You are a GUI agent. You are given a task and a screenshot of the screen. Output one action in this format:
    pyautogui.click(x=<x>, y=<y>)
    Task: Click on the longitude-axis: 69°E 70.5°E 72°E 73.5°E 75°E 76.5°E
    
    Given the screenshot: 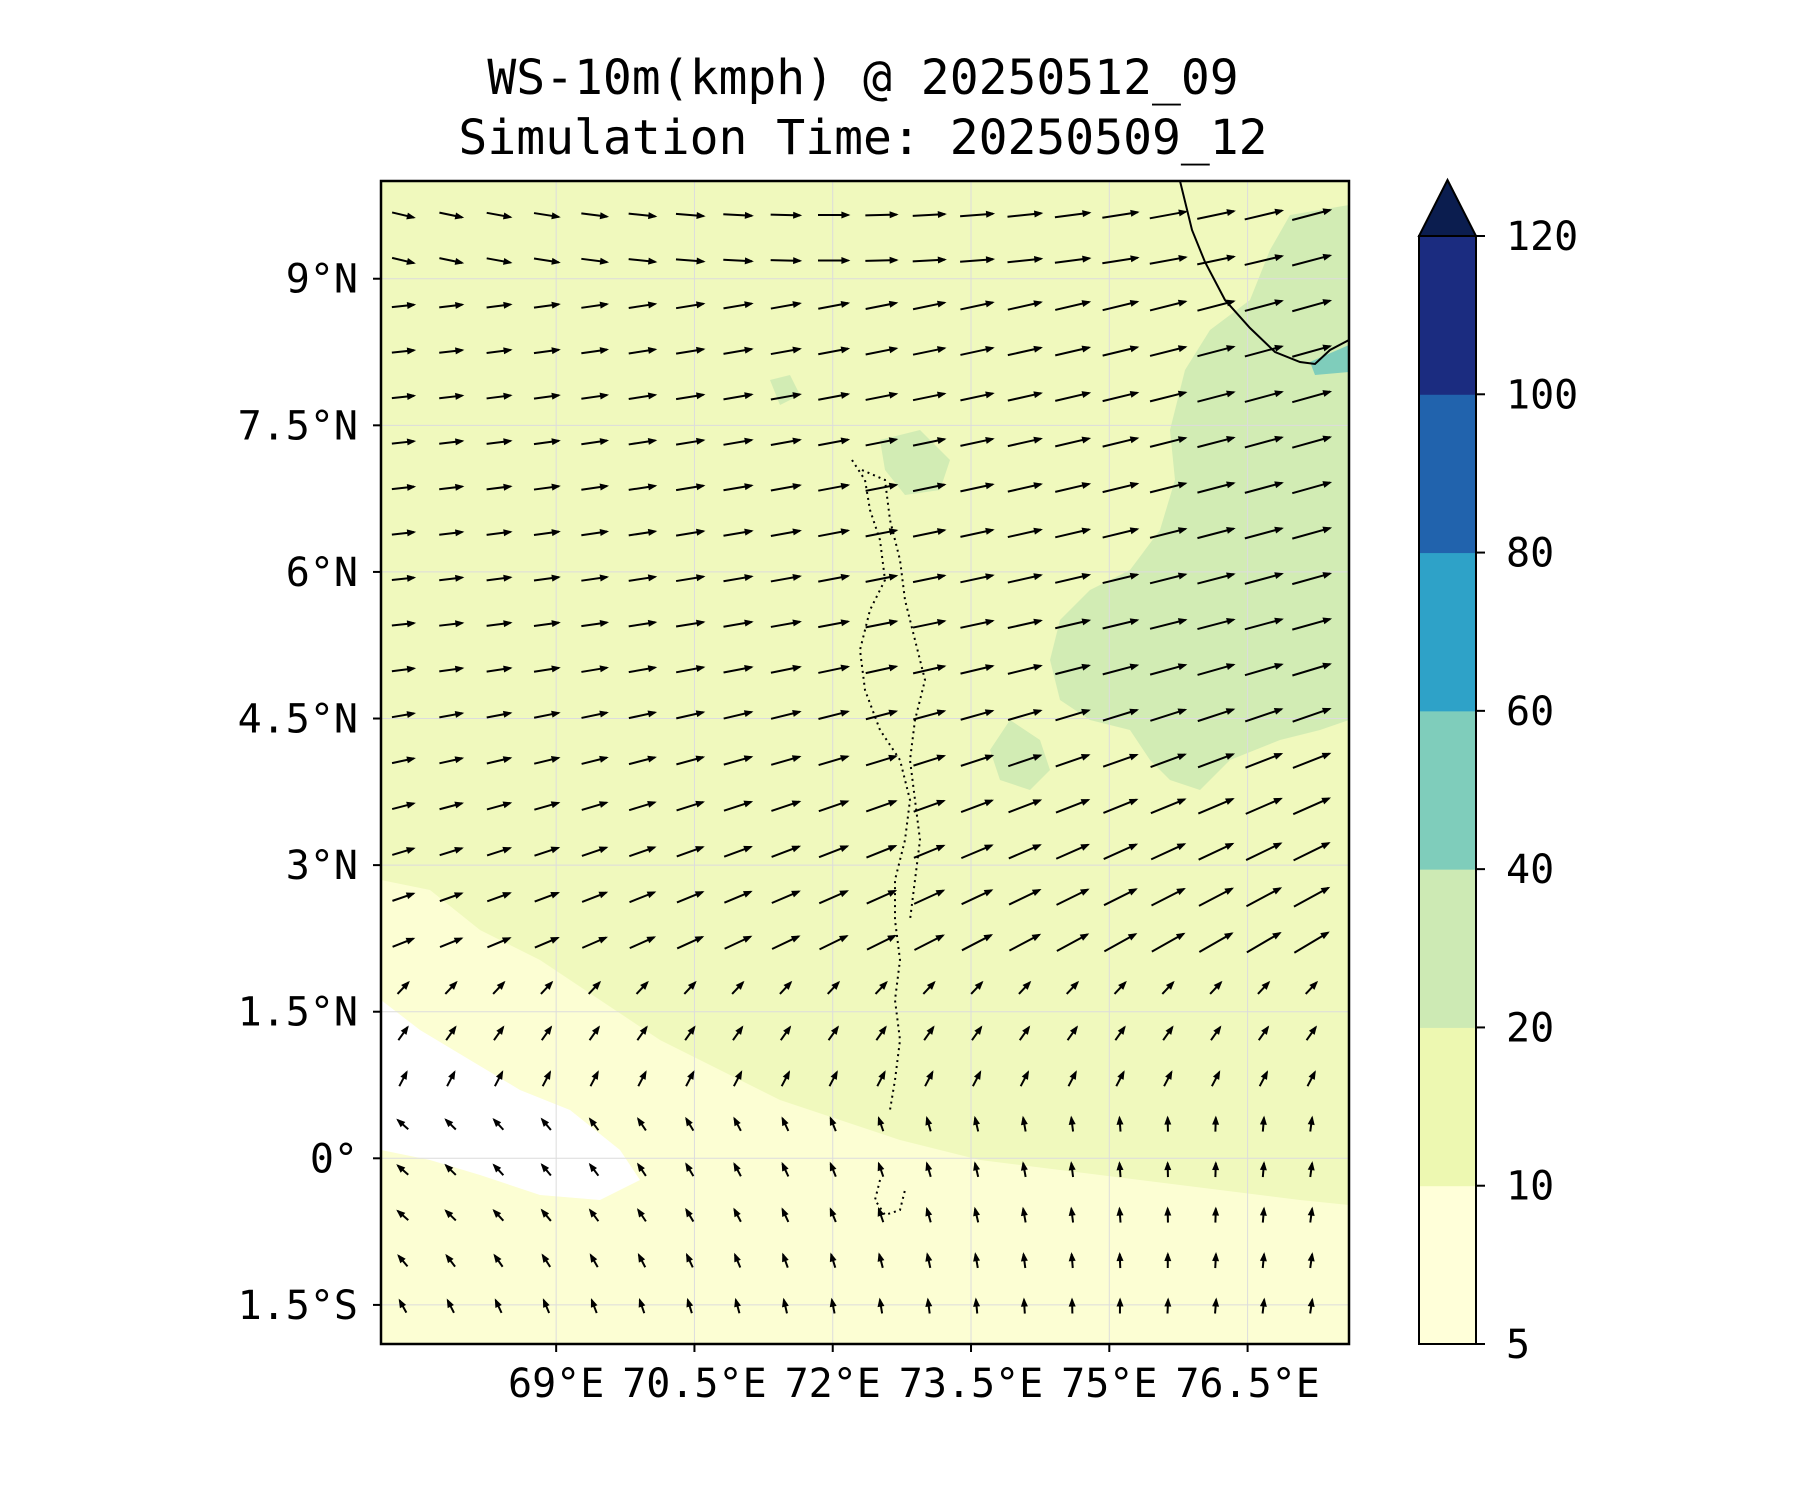 What is the action you would take?
    pyautogui.click(x=914, y=1375)
    